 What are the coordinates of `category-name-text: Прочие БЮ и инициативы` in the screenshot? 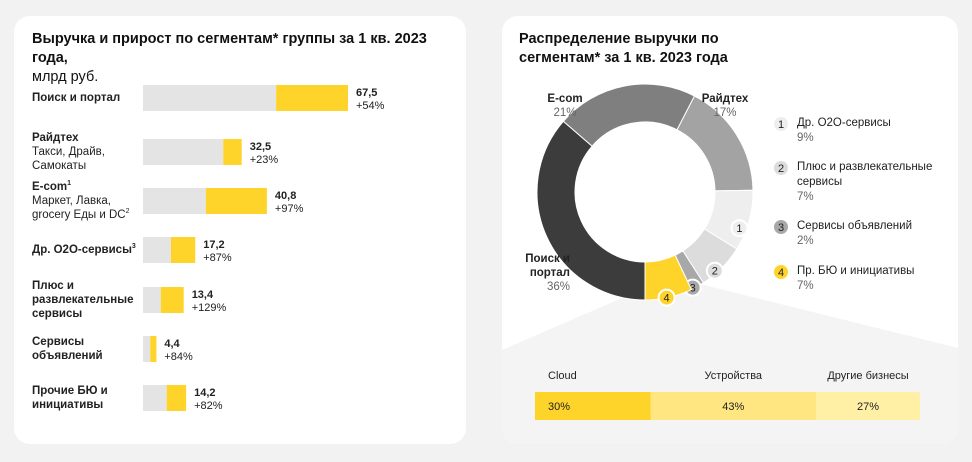 It's located at (70, 398).